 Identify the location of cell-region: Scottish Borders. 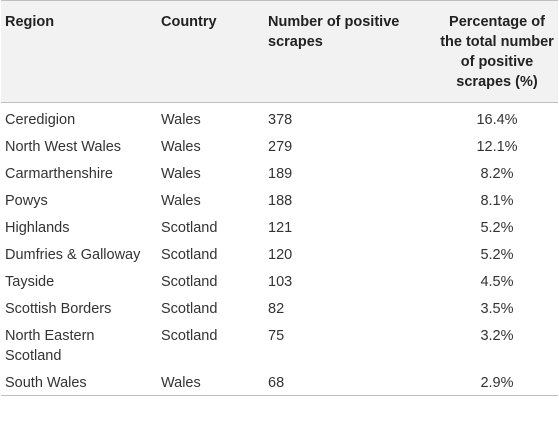
(58, 309).